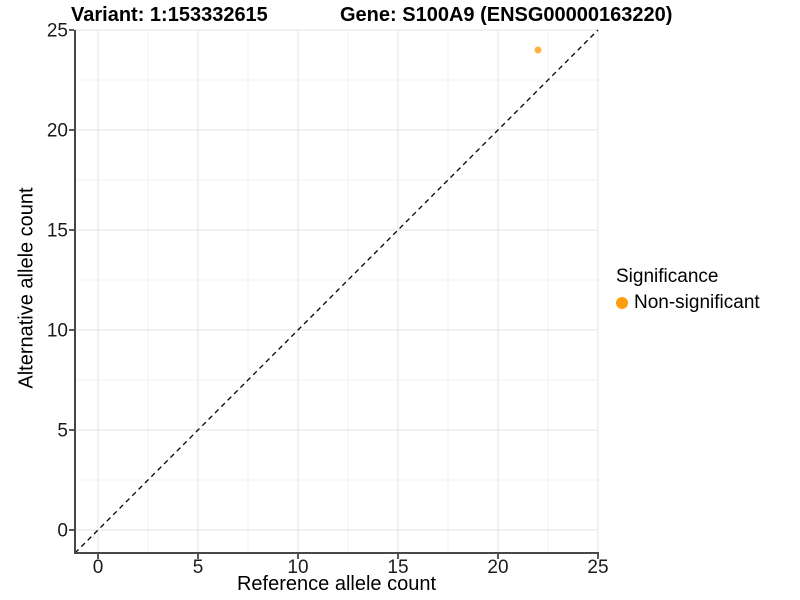 This screenshot has width=800, height=600. I want to click on x-tick-label: 0, so click(98, 567).